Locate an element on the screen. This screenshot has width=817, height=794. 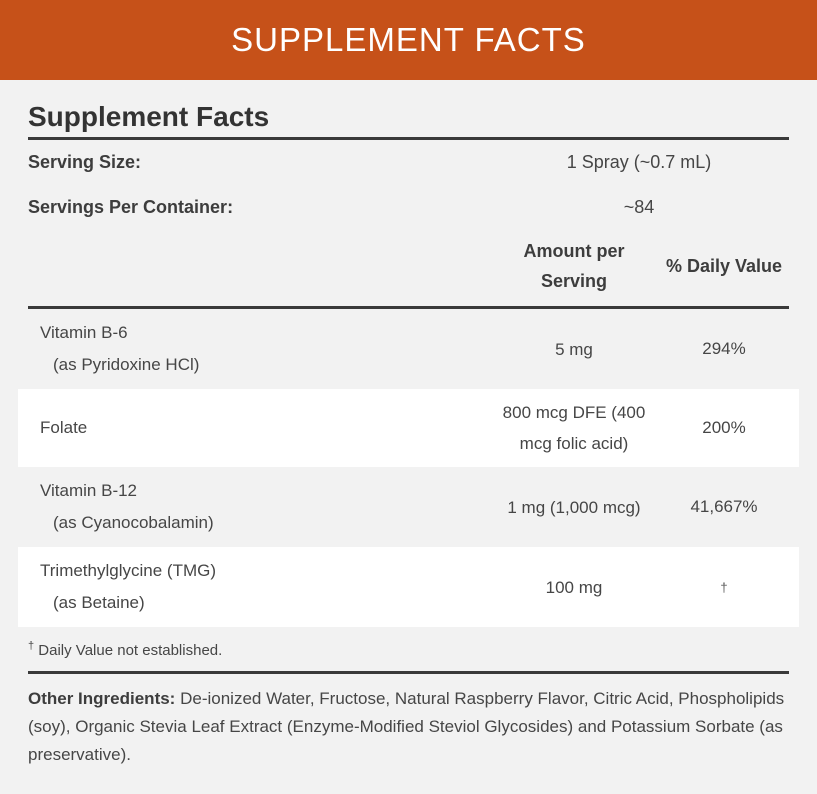
nutrient-name-cell: Vitamin B-6 (as Pyridoxine HCl) is located at coordinates (264, 349).